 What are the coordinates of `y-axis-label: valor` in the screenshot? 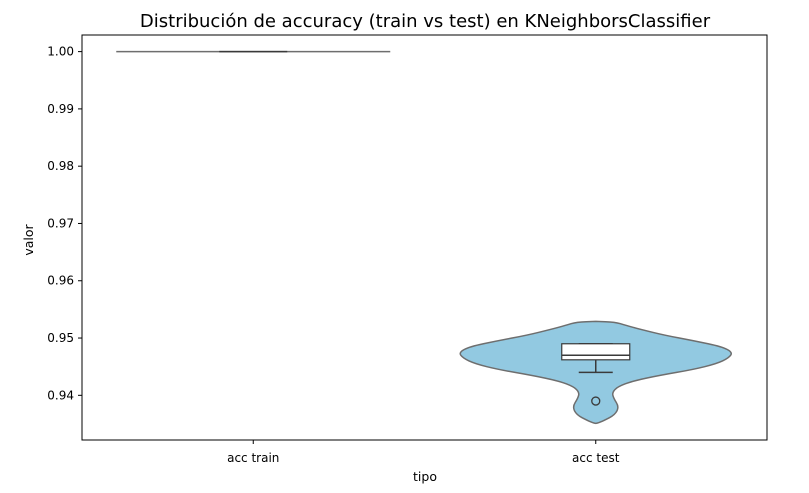 It's located at (28, 239).